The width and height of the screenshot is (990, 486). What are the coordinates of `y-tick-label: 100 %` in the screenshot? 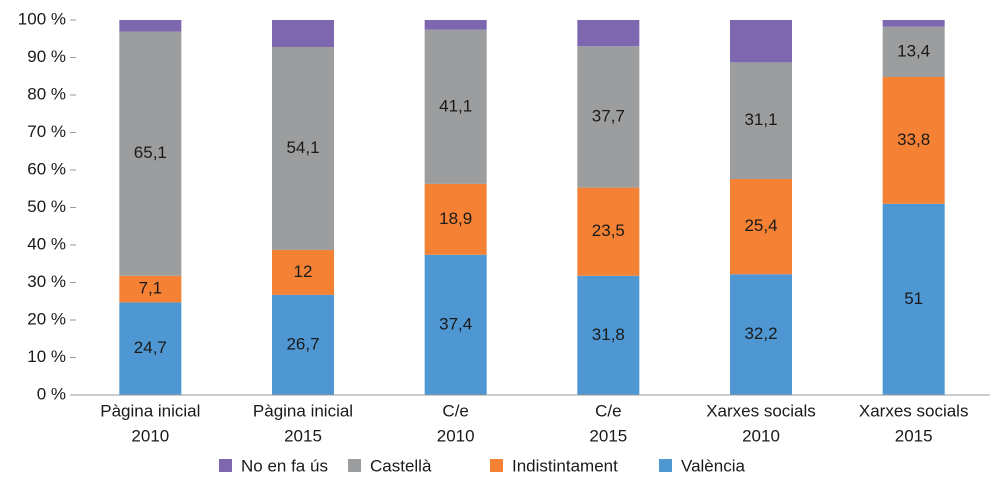 It's located at (42, 18).